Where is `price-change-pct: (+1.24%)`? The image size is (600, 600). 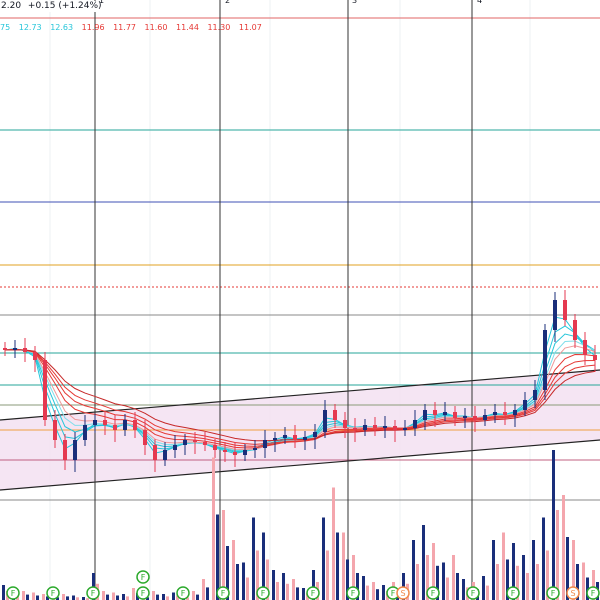 price-change-pct: (+1.24%) is located at coordinates (80, 6).